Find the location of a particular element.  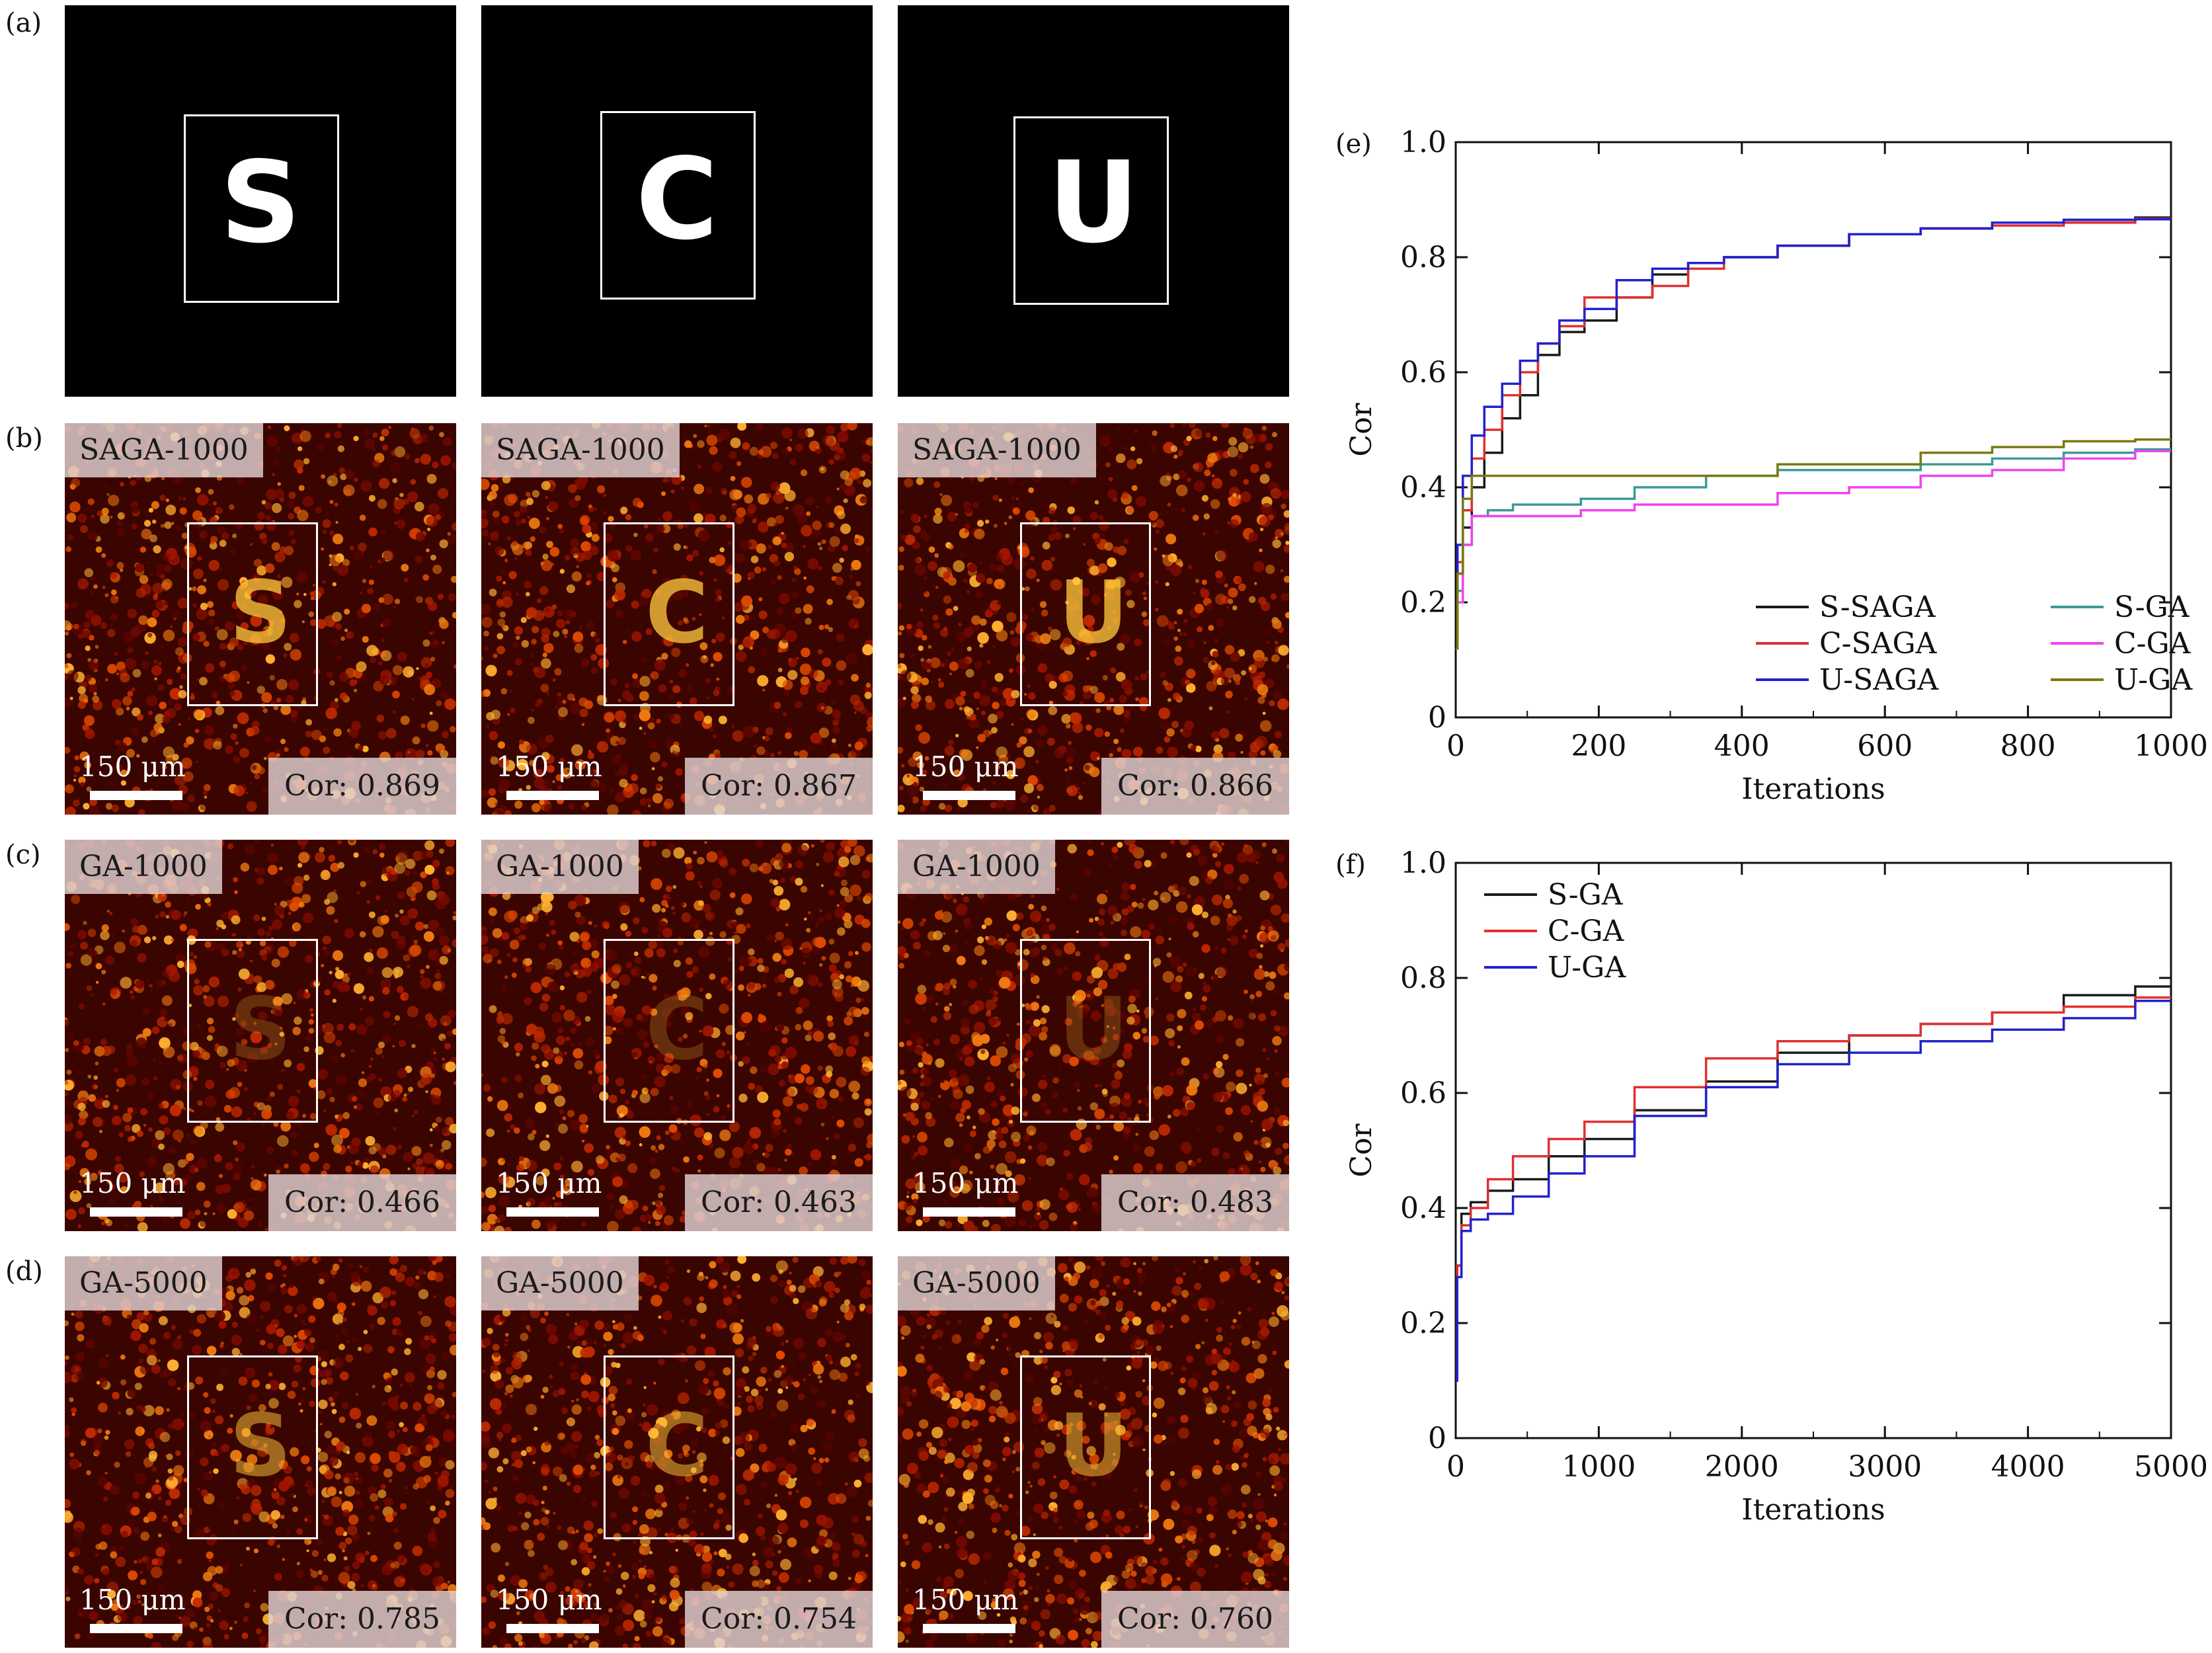

target-image-s: S is located at coordinates (260, 201).